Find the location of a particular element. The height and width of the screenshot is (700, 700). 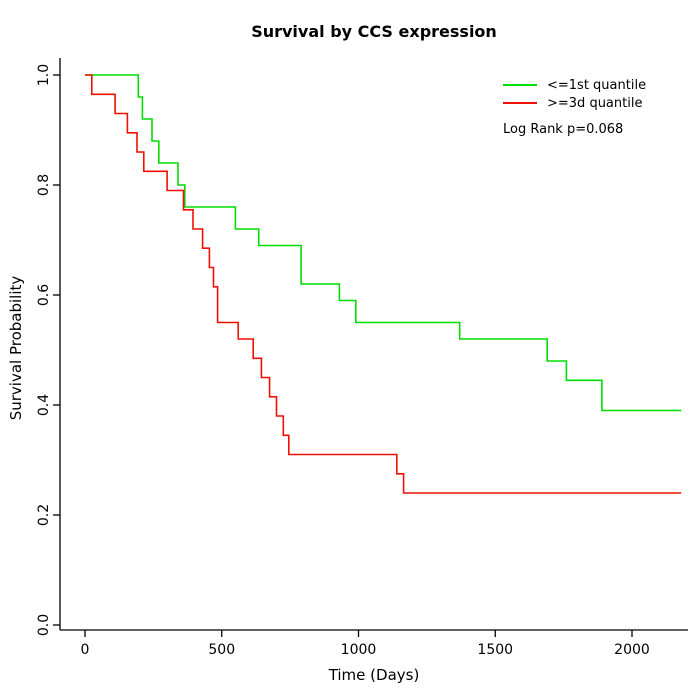

x-axis-ticks is located at coordinates (358, 633).